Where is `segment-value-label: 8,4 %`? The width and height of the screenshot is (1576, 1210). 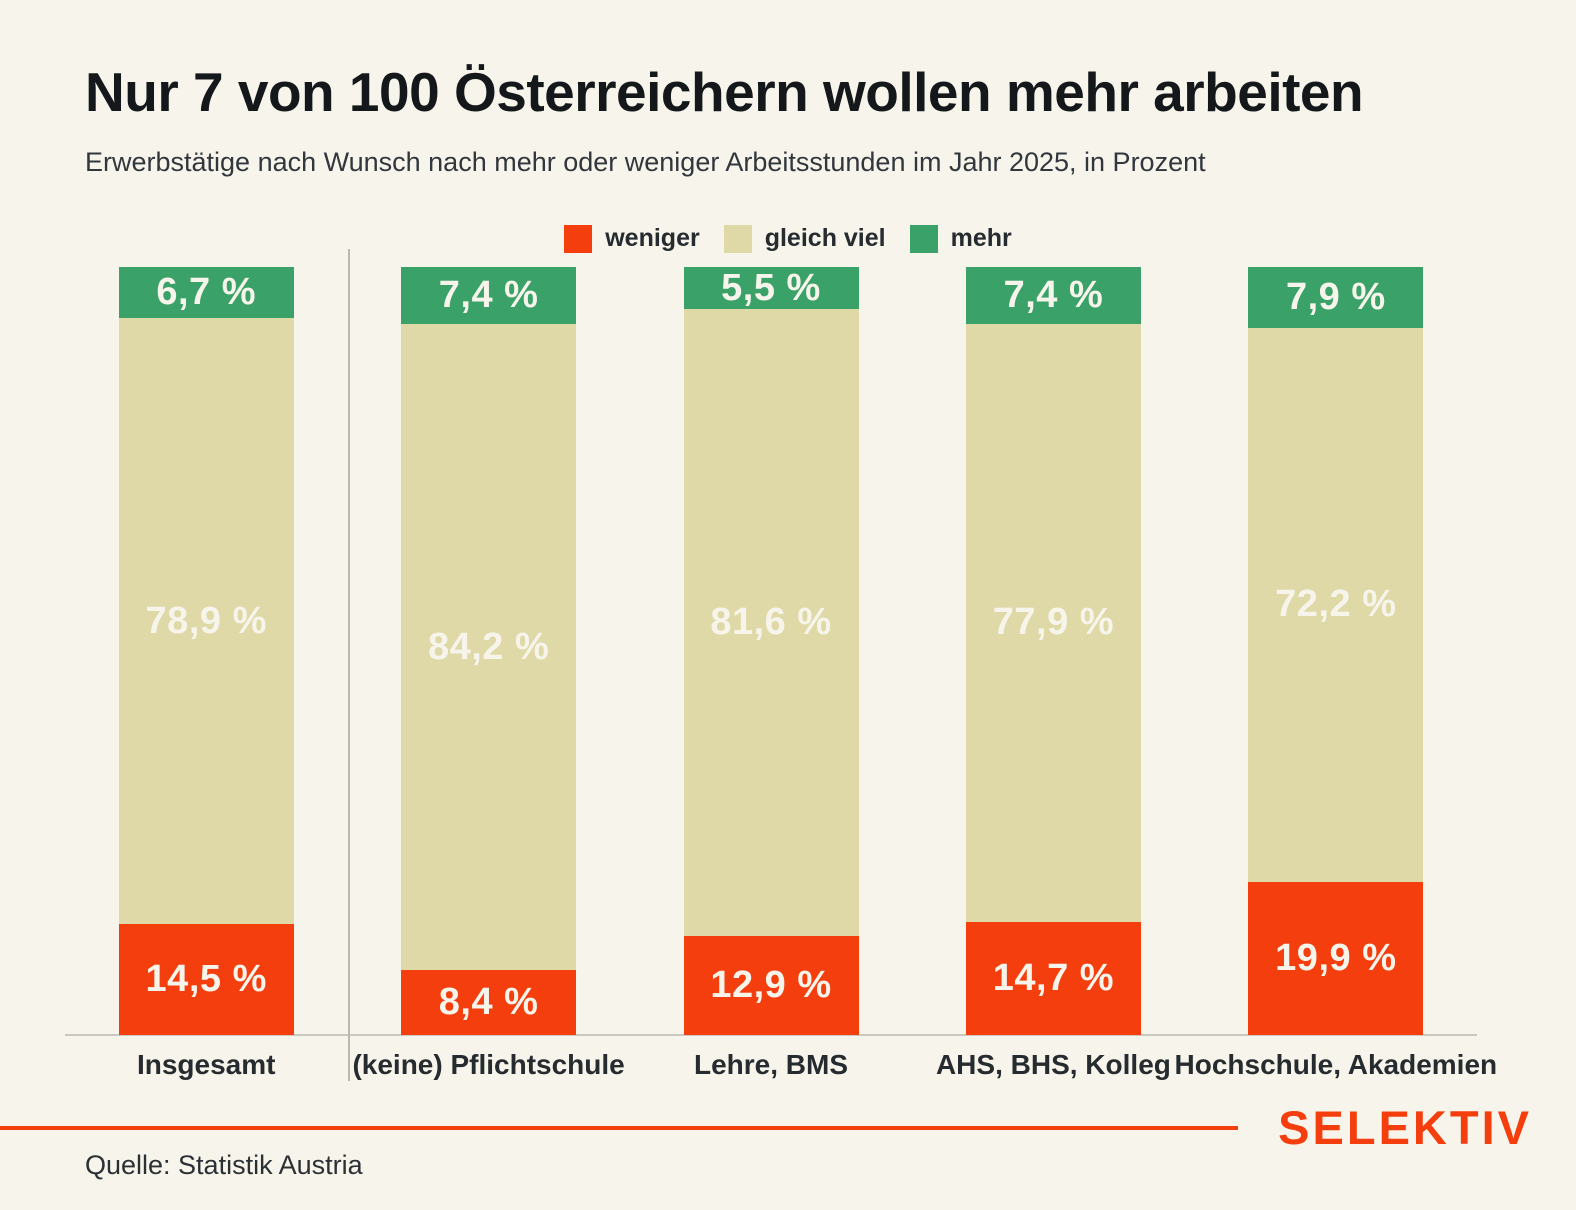
segment-value-label: 8,4 % is located at coordinates (488, 1002).